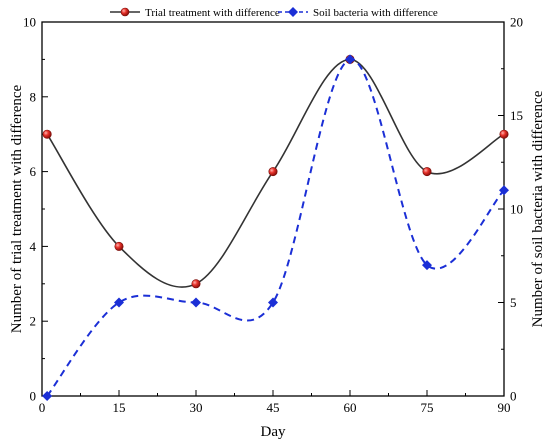 The image size is (550, 442). What do you see at coordinates (33, 321) in the screenshot?
I see `y-tick-label: 2` at bounding box center [33, 321].